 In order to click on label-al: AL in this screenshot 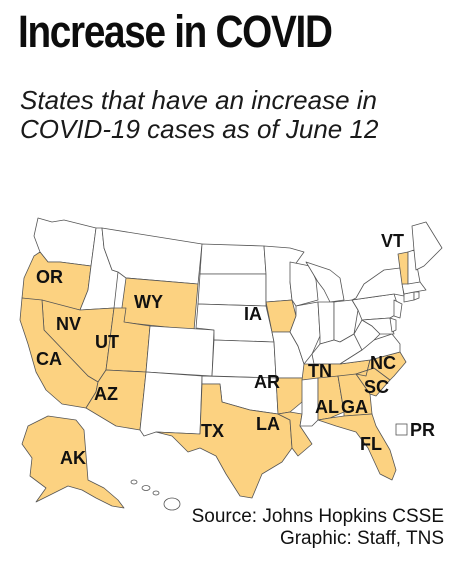, I will do `click(327, 407)`.